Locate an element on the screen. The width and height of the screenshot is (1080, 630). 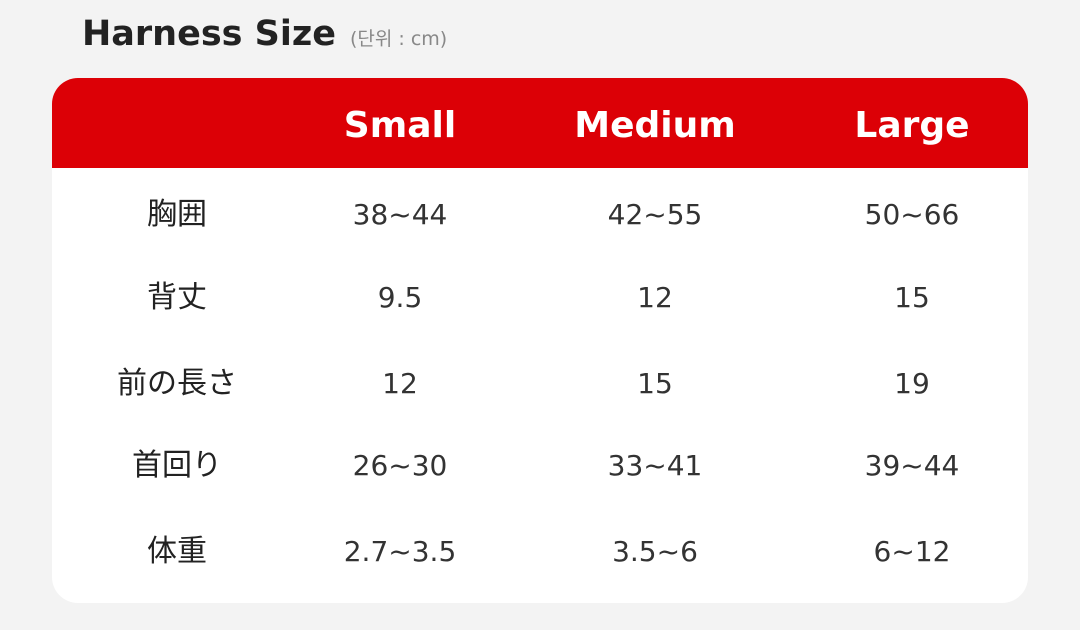
row-label: 背丈 is located at coordinates (177, 297).